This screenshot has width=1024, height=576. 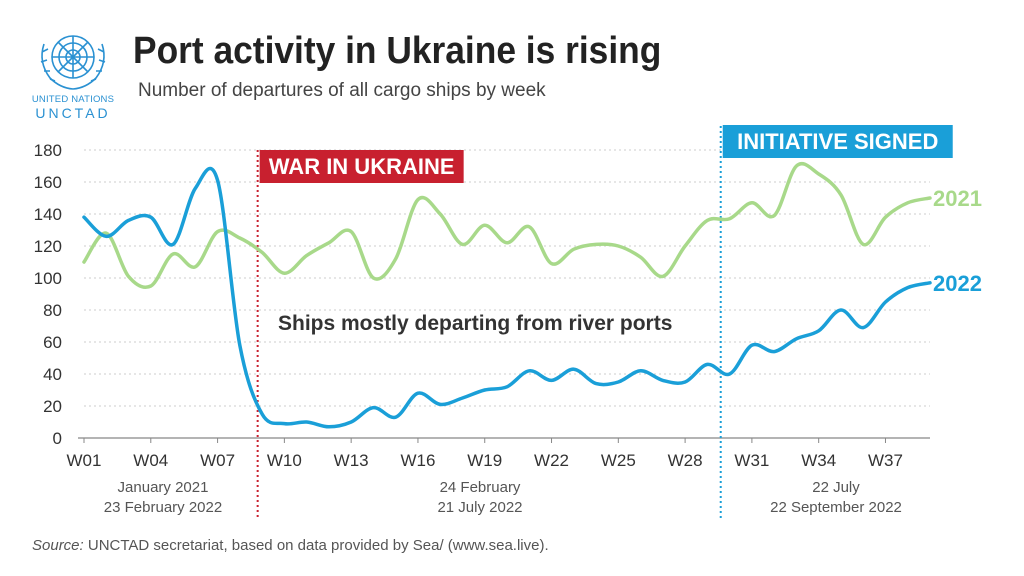 What do you see at coordinates (957, 283) in the screenshot?
I see `series-label-2022: 2022` at bounding box center [957, 283].